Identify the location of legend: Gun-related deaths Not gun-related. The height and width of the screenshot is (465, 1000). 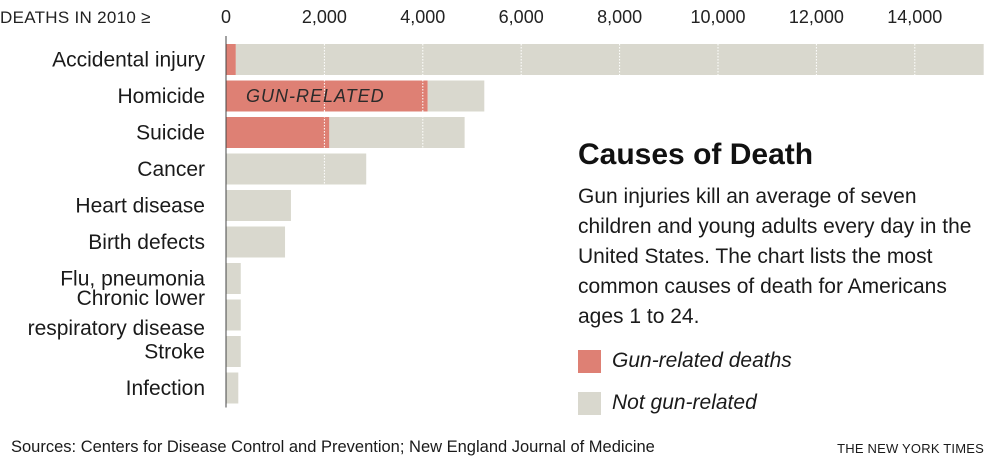
(783, 382).